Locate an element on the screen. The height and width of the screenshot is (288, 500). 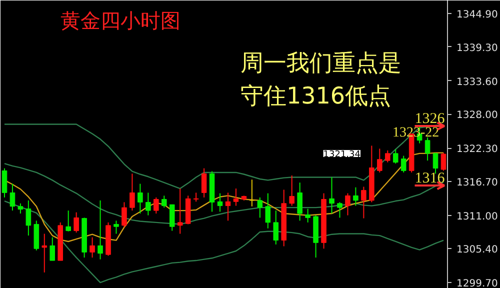
annotation: 1321.34 is located at coordinates (342, 155).